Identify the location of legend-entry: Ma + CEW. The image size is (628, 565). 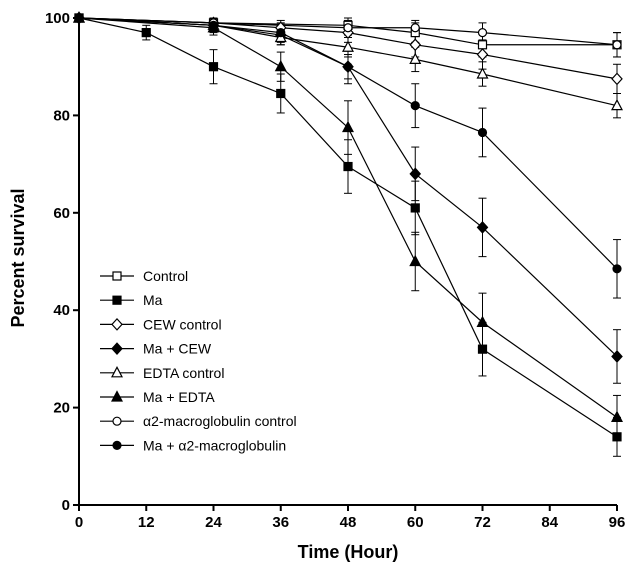
(156, 349).